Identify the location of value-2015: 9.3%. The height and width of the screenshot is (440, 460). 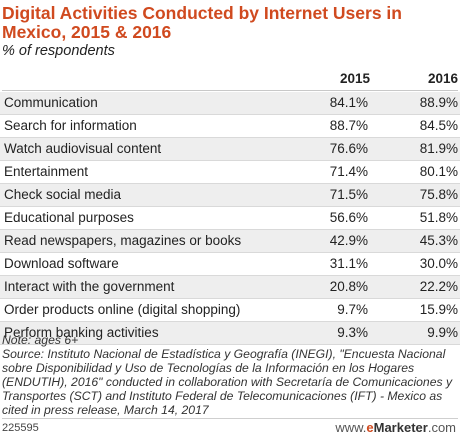
(352, 332).